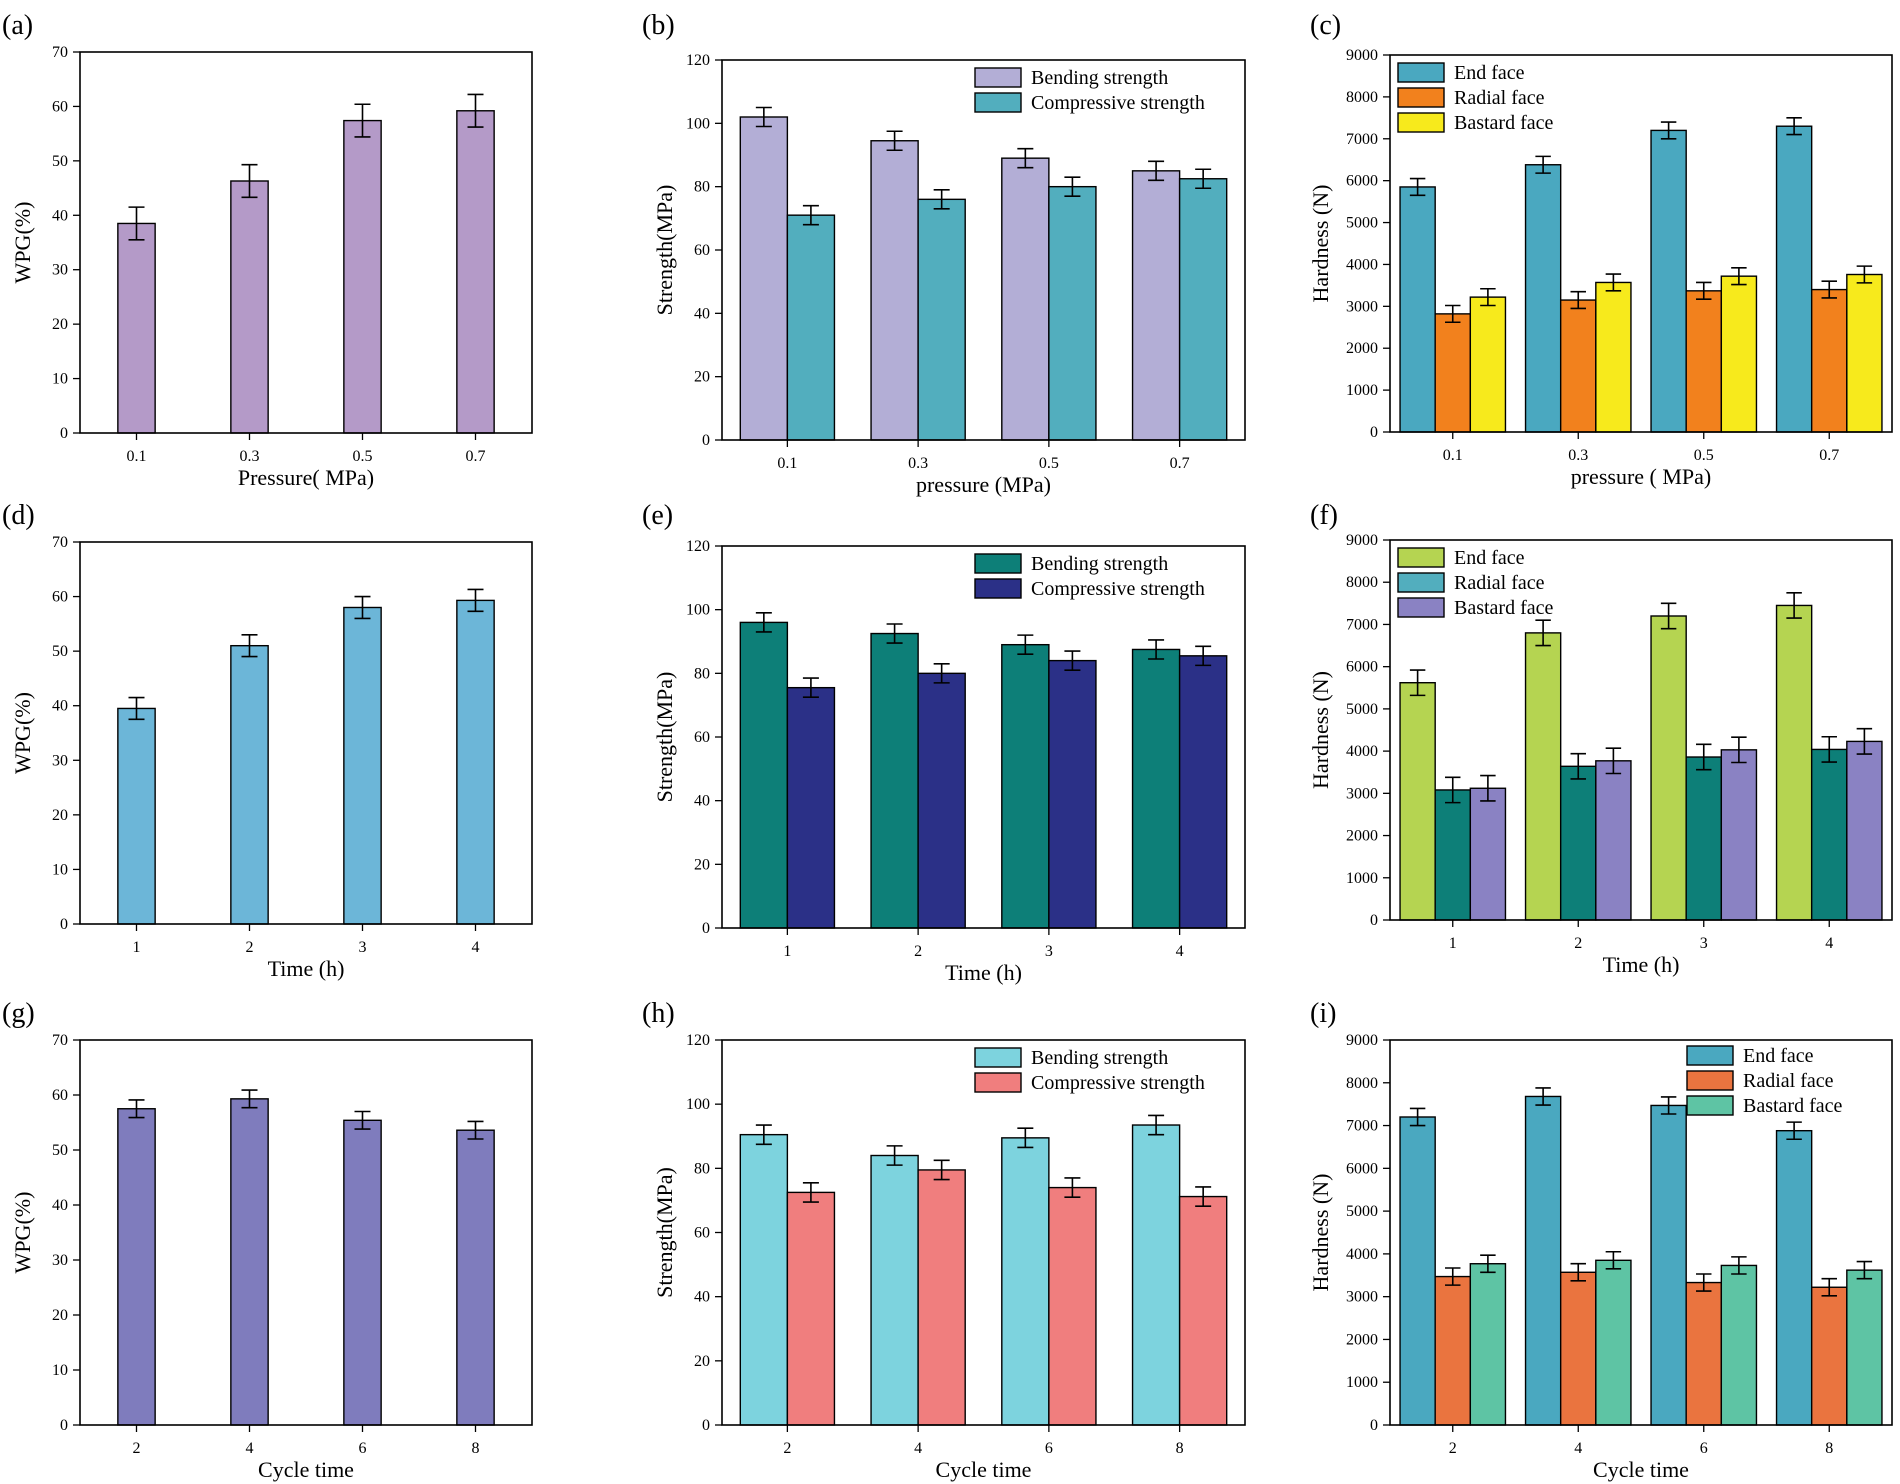 The image size is (1900, 1484). Describe the element at coordinates (476, 456) in the screenshot. I see `x-tick-label-a-3: 0.7` at that location.